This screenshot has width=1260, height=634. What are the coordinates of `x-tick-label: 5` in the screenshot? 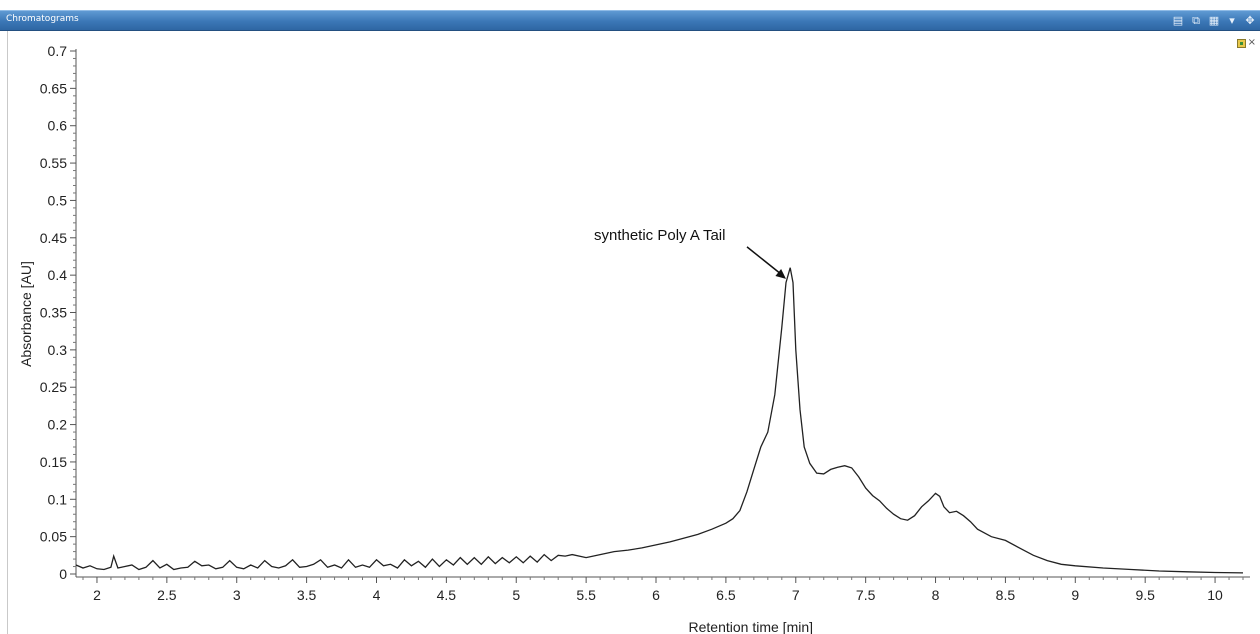 It's located at (516, 595).